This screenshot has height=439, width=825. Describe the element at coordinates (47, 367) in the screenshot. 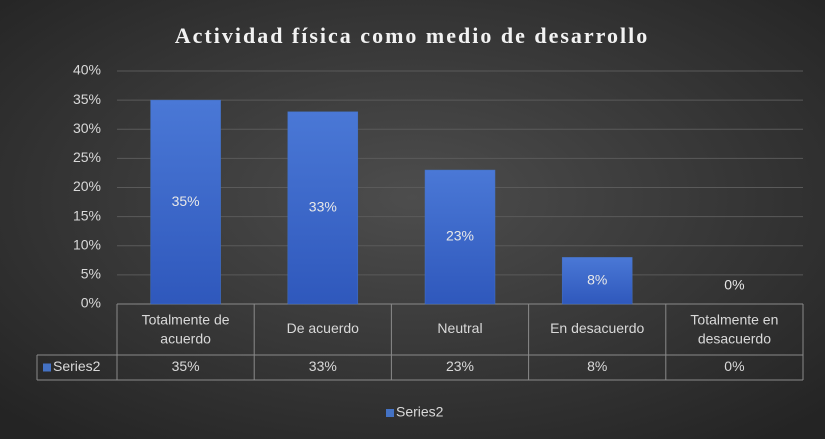

I see `table-legend-key` at that location.